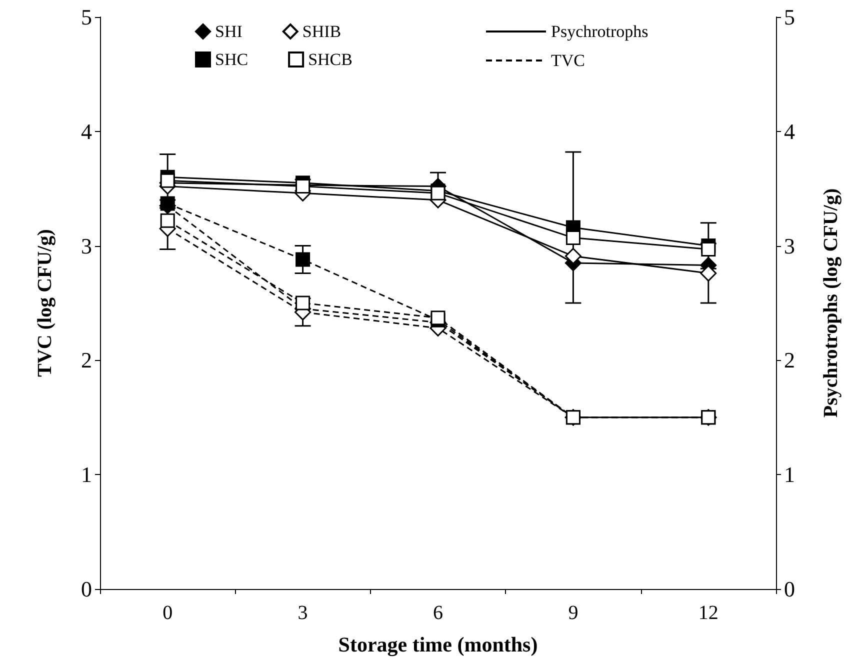  Describe the element at coordinates (167, 613) in the screenshot. I see `x-tick-label: 0` at that location.